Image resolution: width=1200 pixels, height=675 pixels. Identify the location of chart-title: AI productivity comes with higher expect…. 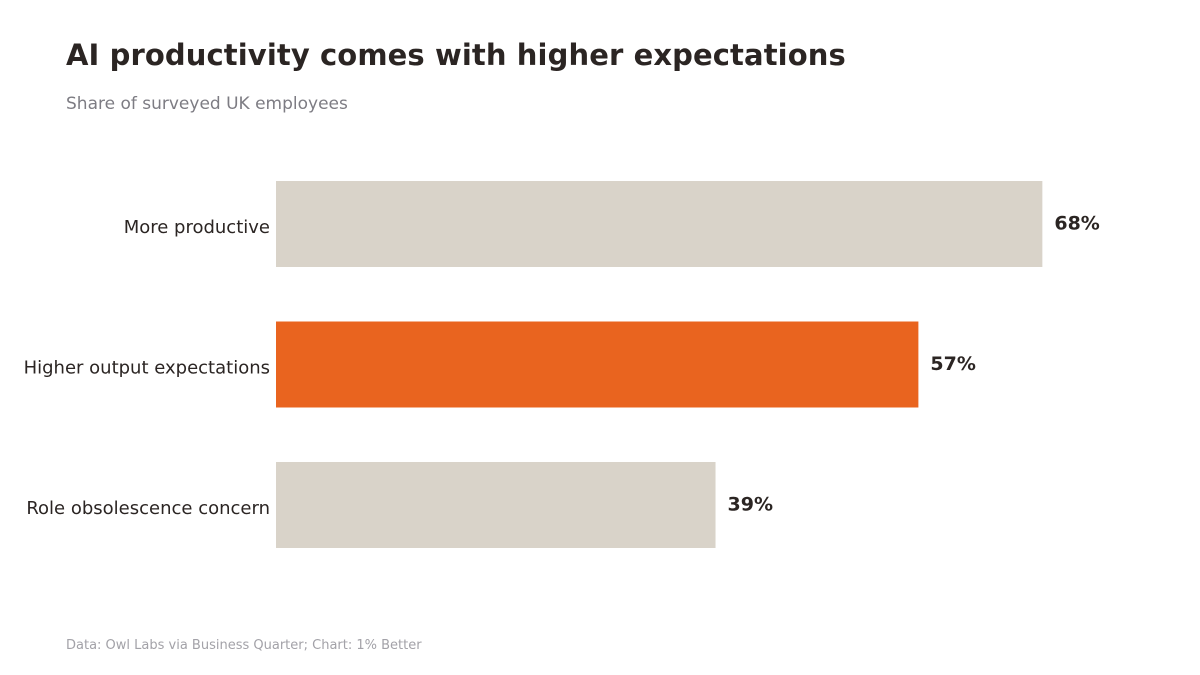
(456, 55).